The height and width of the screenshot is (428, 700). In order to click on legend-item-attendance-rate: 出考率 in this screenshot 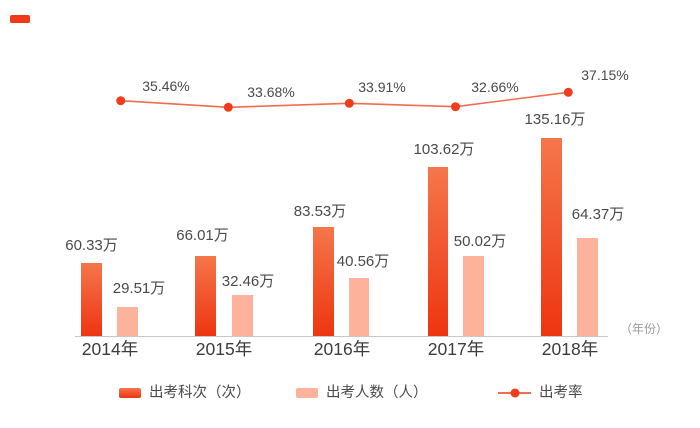, I will do `click(540, 393)`.